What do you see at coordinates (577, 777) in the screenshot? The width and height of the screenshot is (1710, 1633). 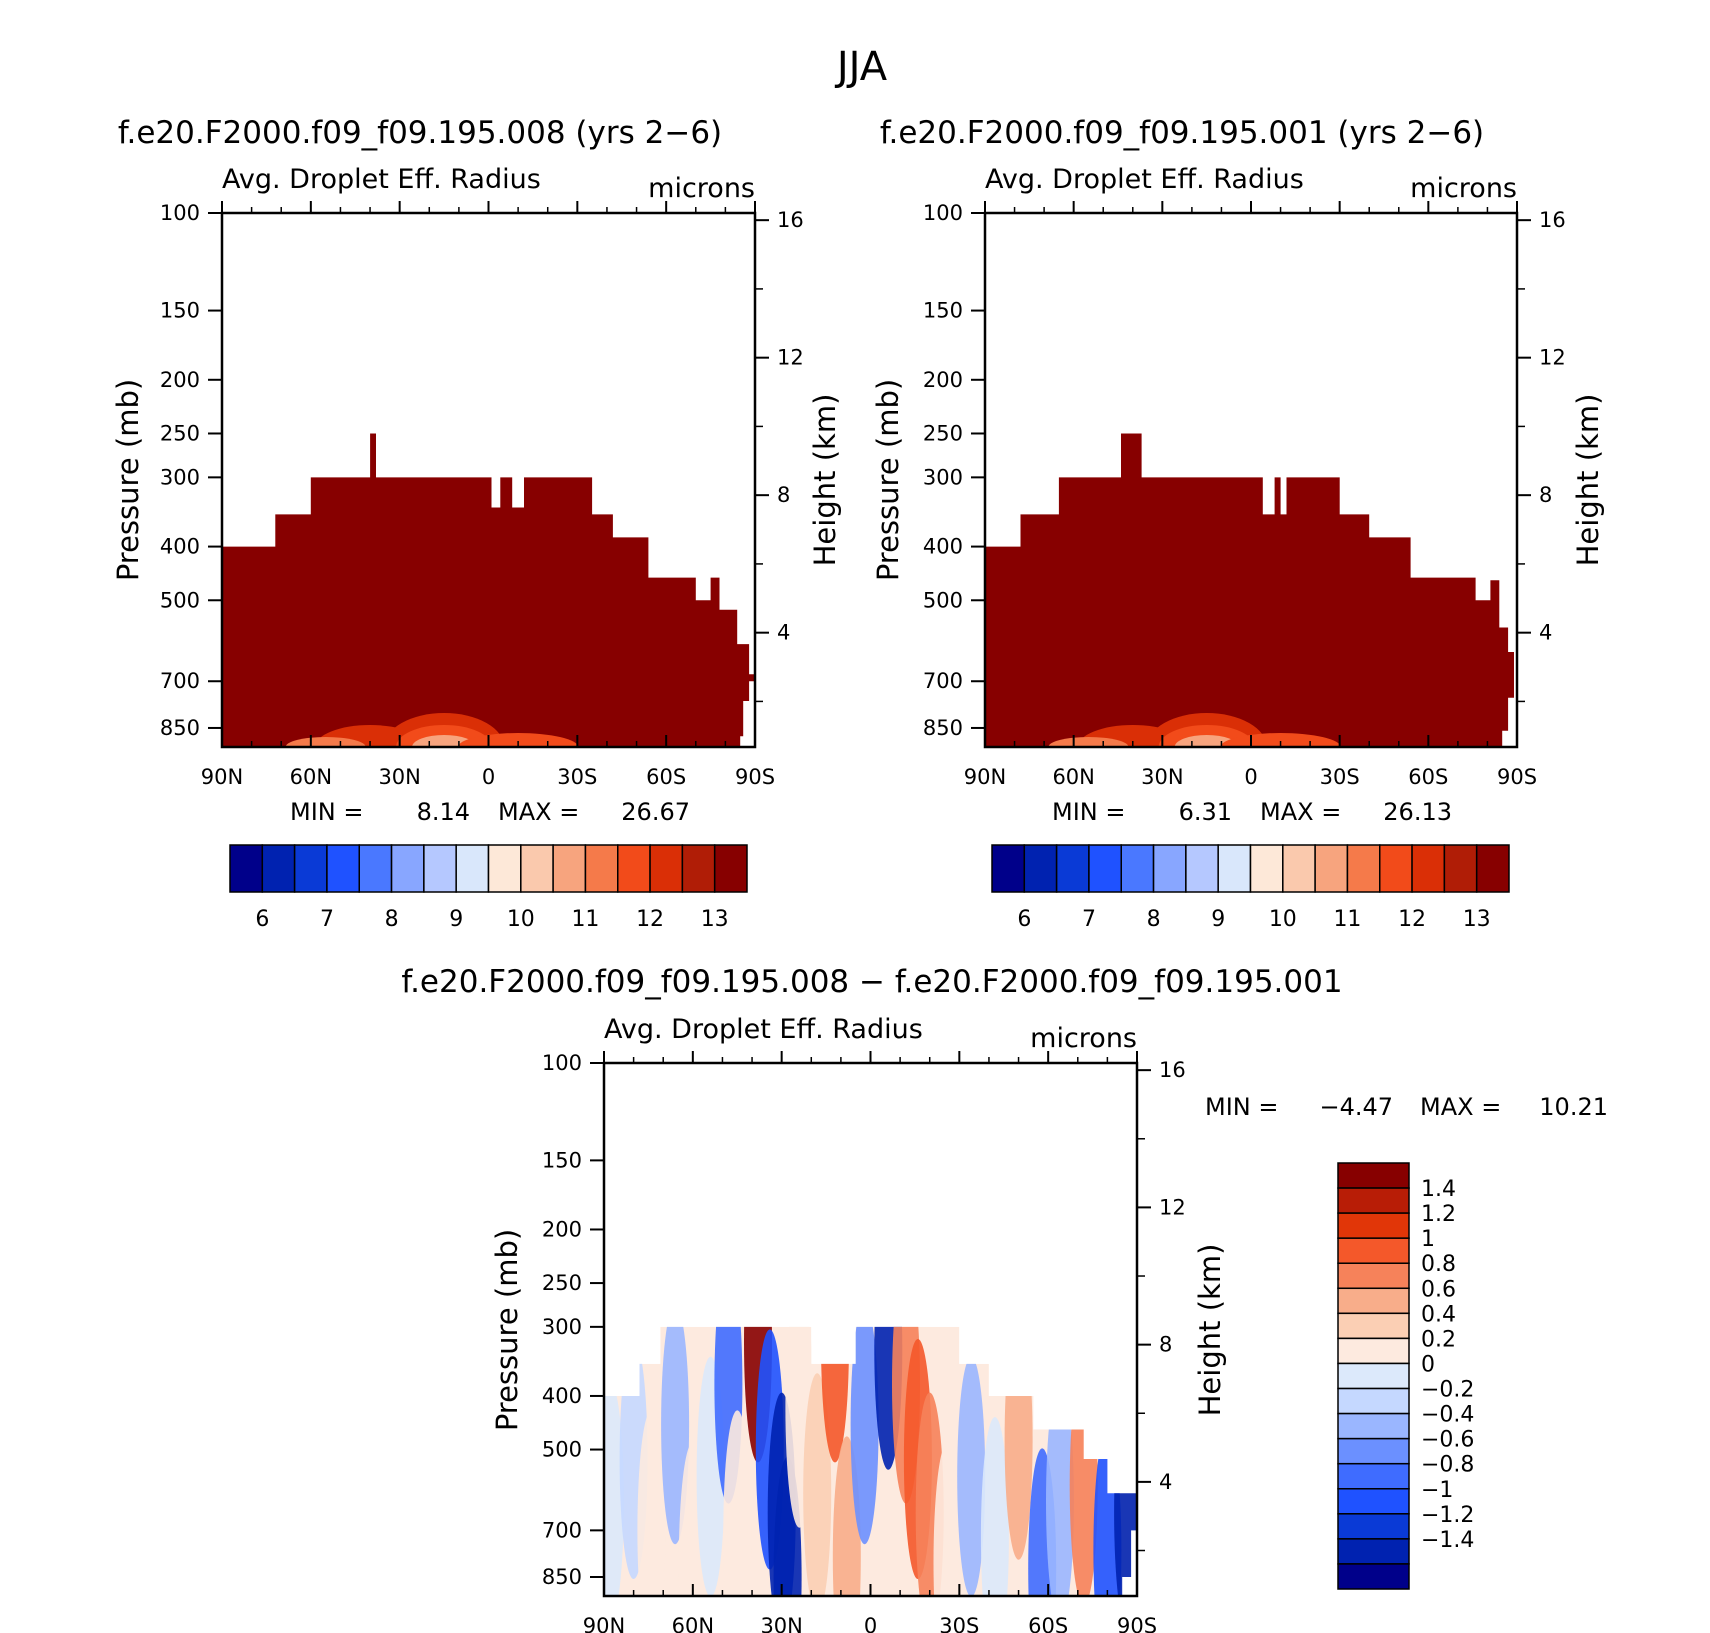 I see `x-tick-label: 30S` at bounding box center [577, 777].